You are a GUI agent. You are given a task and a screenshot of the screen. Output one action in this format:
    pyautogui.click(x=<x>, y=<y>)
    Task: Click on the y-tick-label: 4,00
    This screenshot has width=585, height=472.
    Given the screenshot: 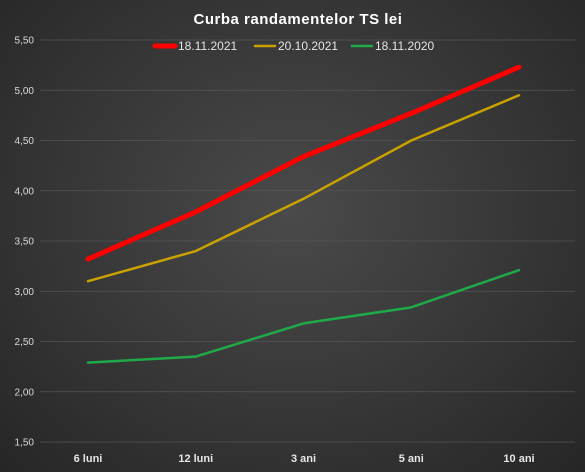 What is the action you would take?
    pyautogui.click(x=25, y=191)
    